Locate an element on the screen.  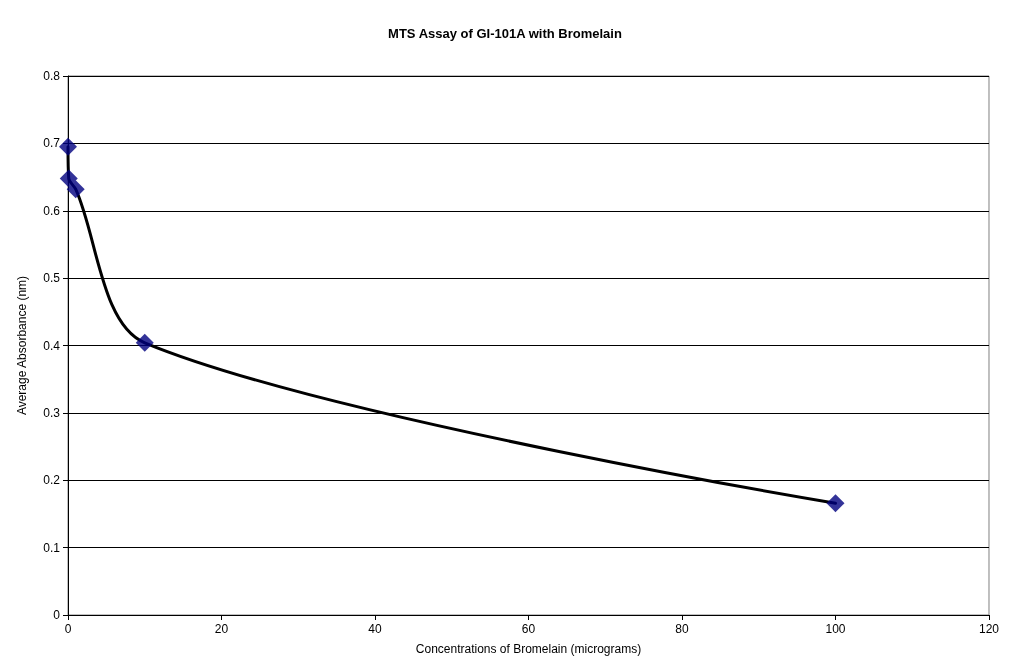
x-tick-label: 0 is located at coordinates (68, 629).